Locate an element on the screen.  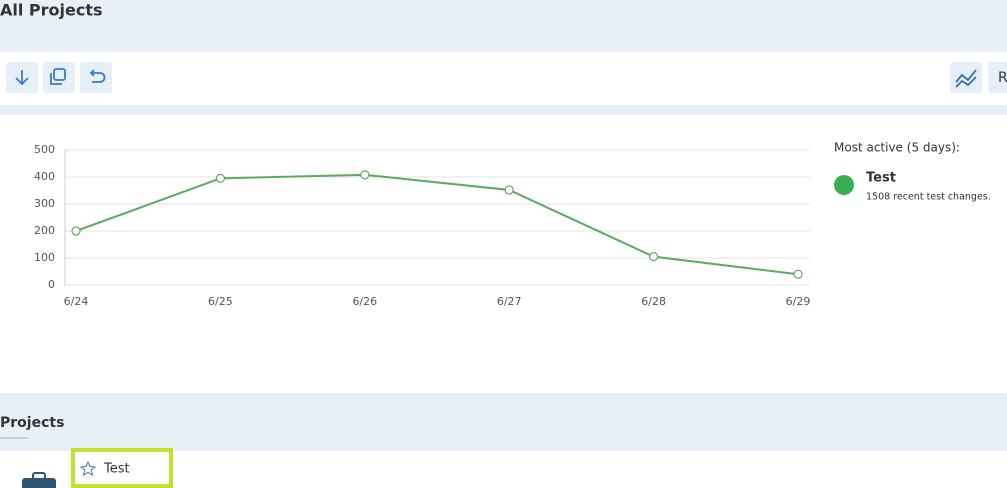
project-card-highlight is located at coordinates (122, 468).